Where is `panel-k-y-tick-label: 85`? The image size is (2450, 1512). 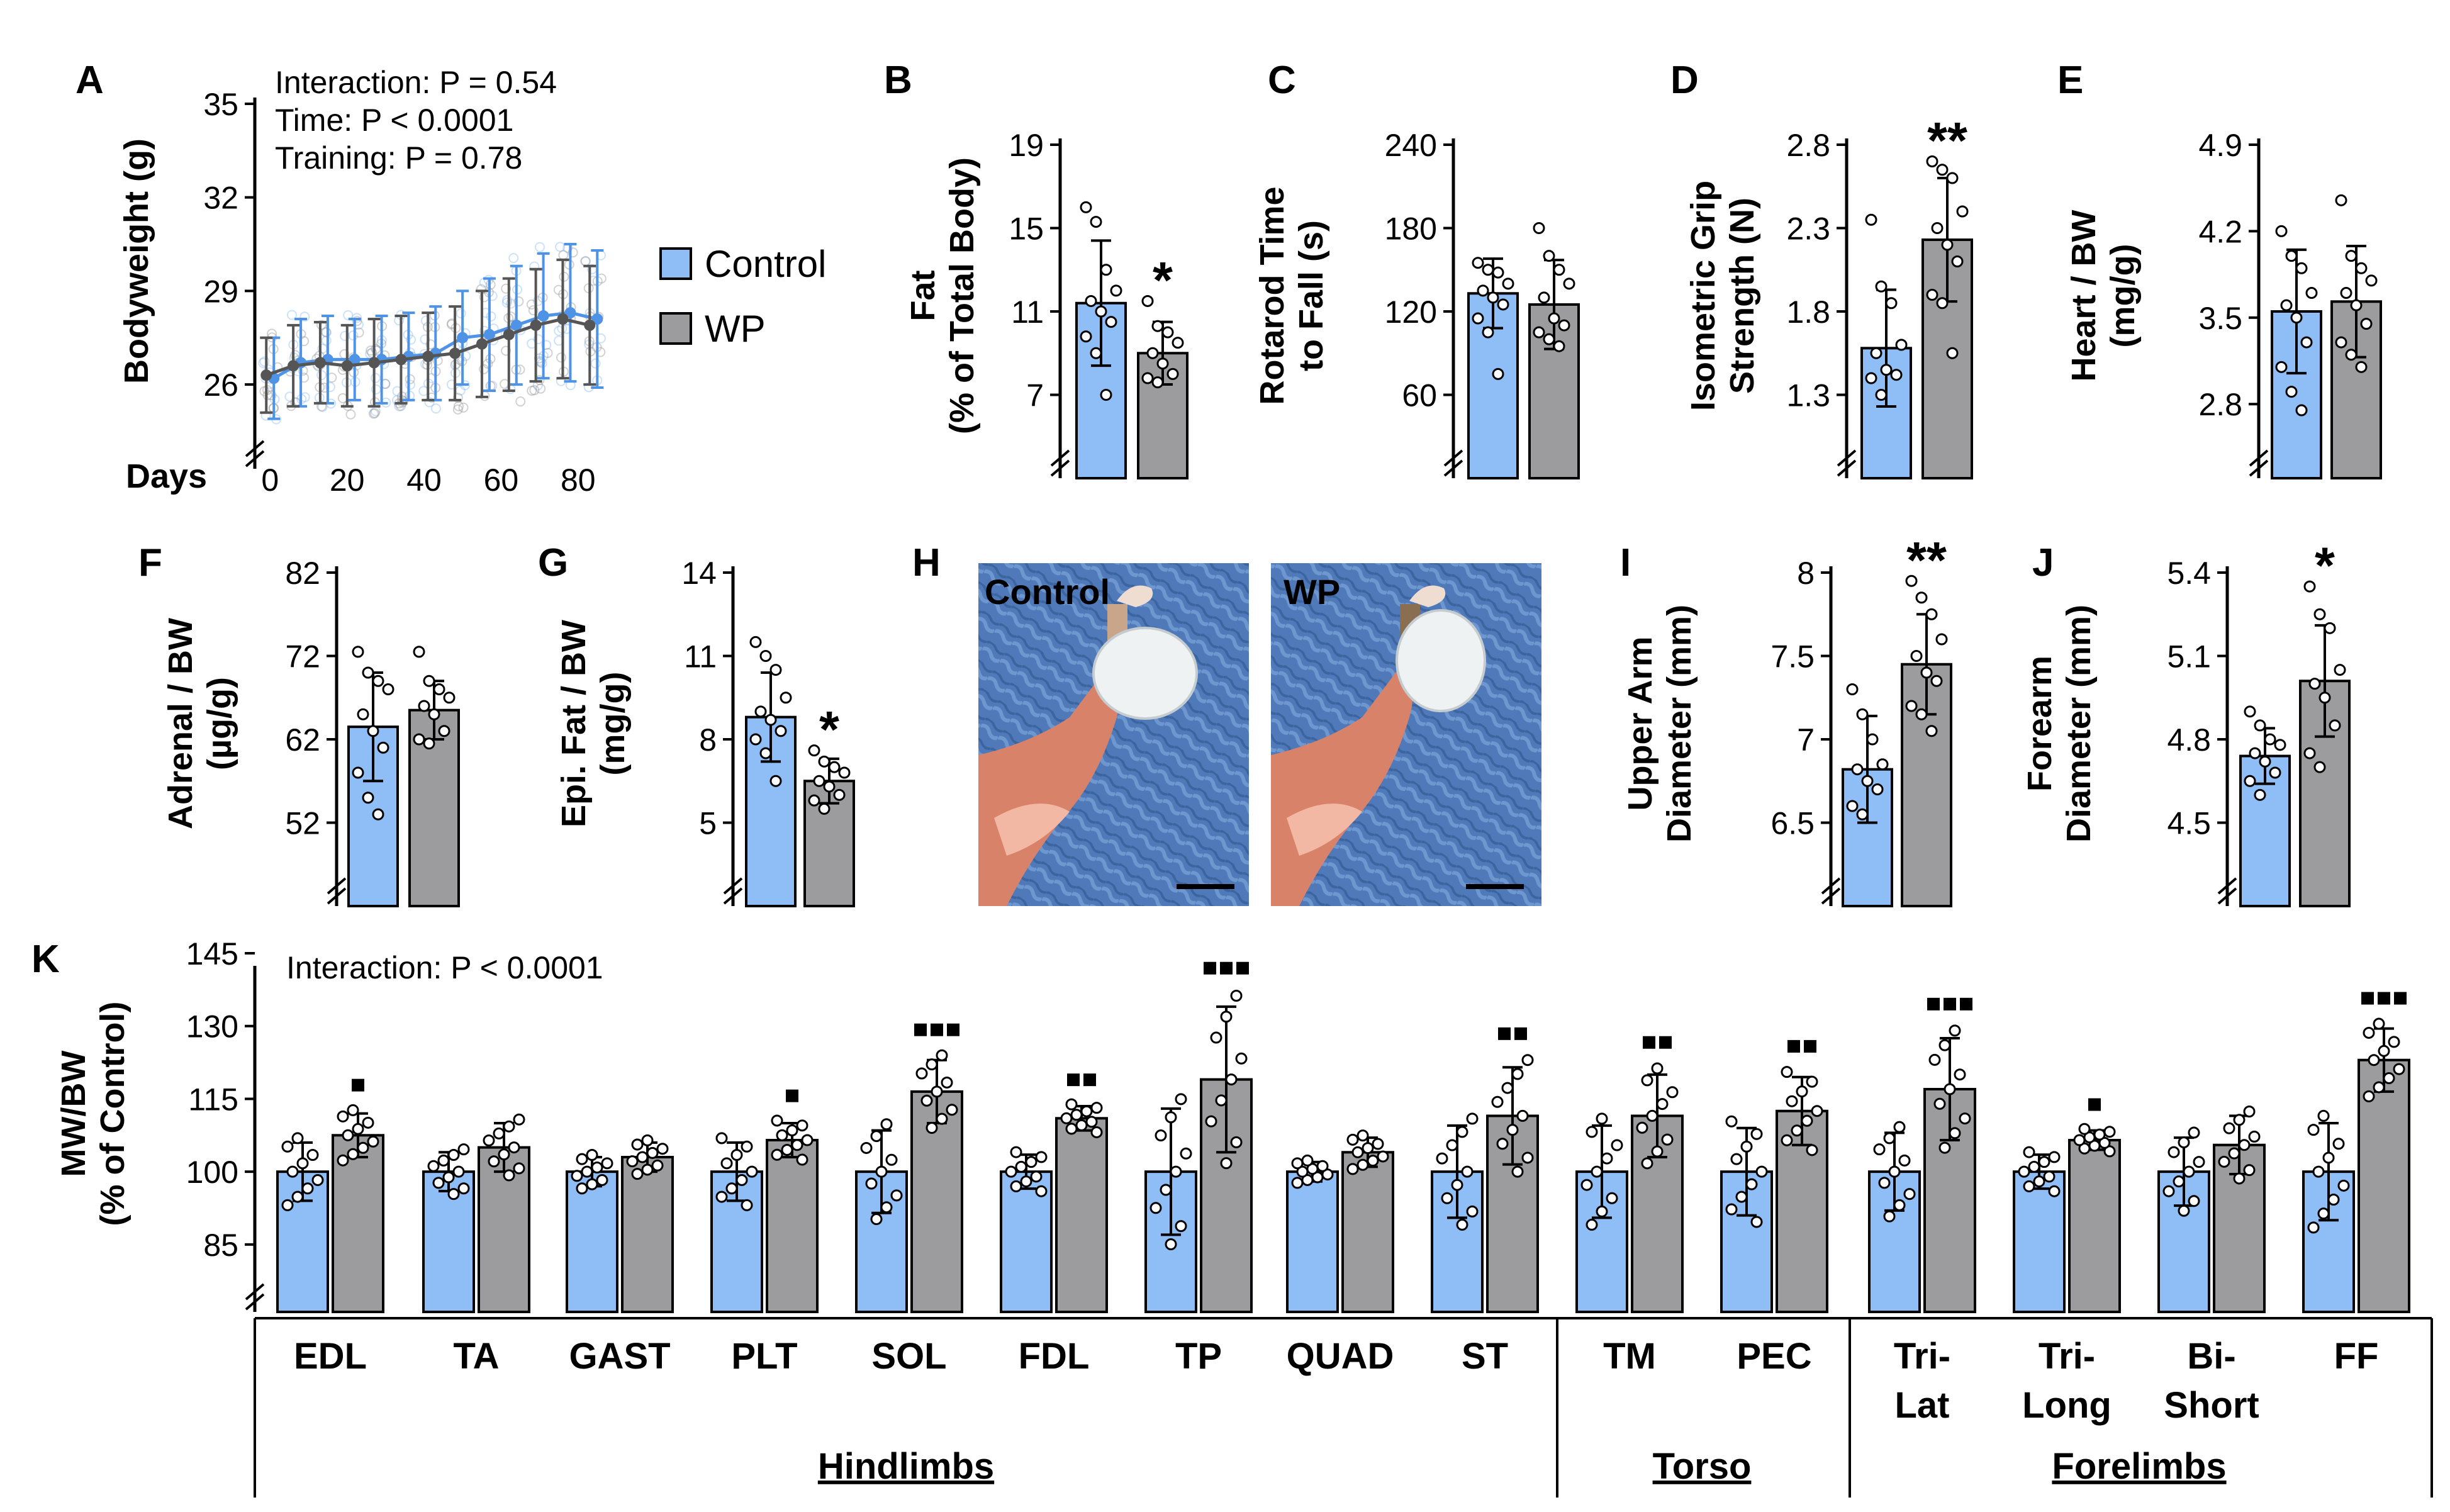
panel-k-y-tick-label: 85 is located at coordinates (220, 1245).